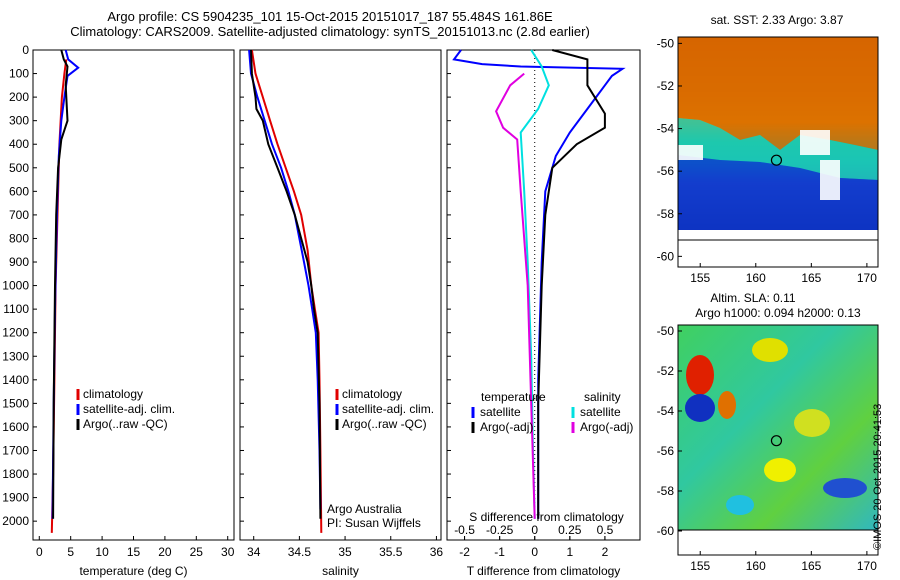 The image size is (900, 580). Describe the element at coordinates (513, 397) in the screenshot. I see `legend-title: temperature` at that location.